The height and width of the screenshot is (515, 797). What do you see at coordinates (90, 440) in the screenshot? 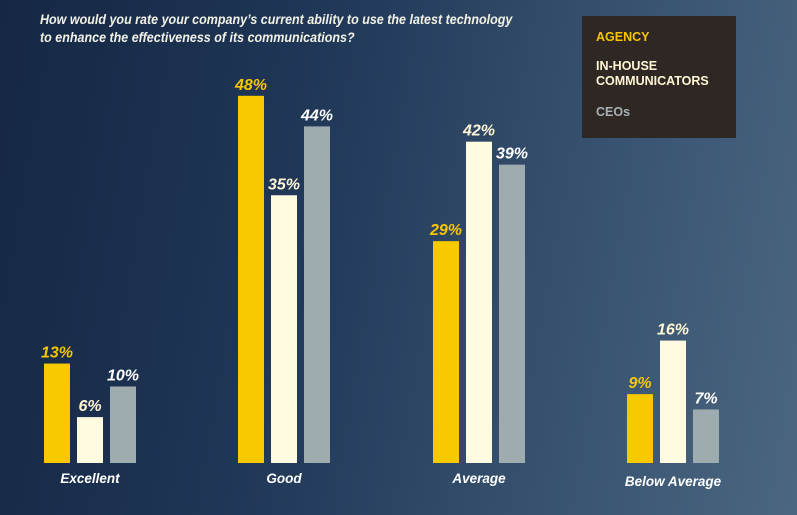
I see `bar-in-house-communicators-excellent` at bounding box center [90, 440].